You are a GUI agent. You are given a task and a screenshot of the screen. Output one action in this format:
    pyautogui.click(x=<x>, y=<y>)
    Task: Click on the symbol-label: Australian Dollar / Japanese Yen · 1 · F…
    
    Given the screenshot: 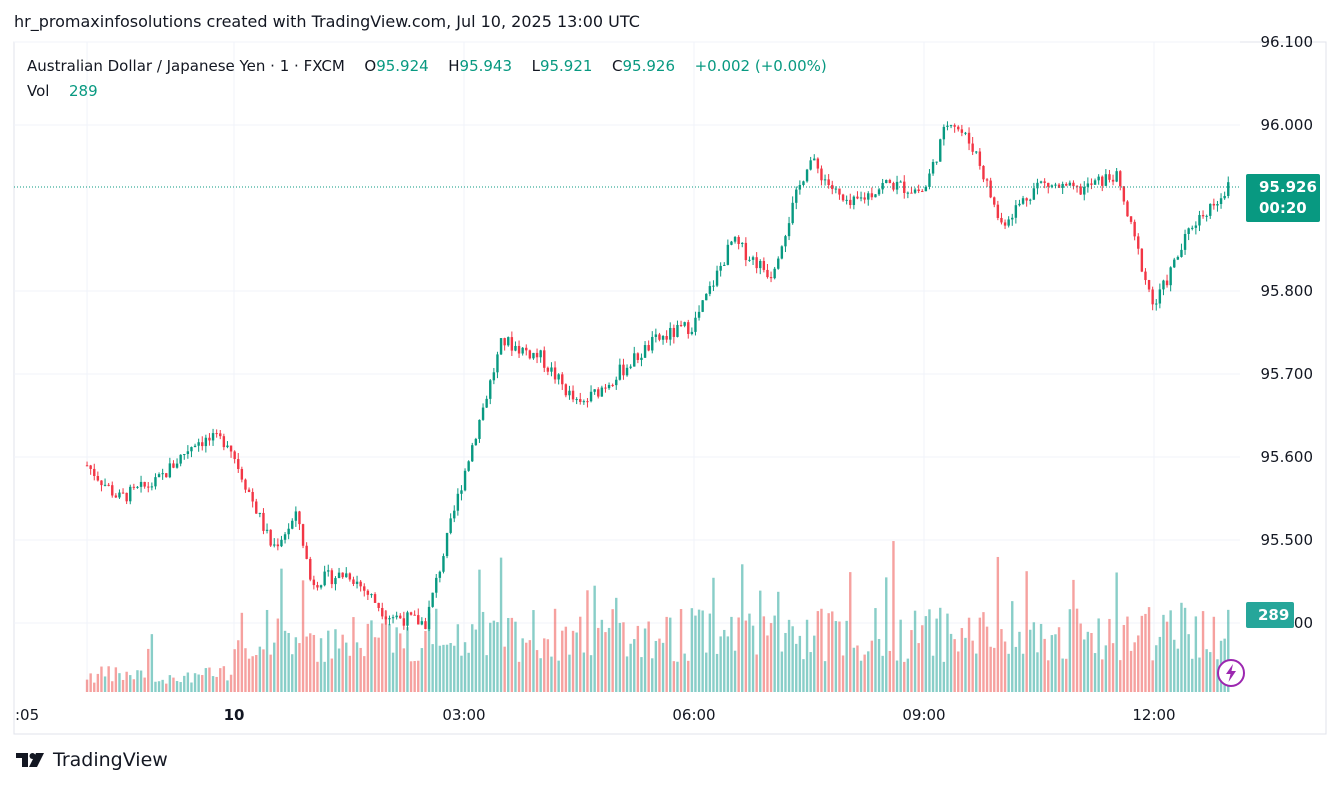 What is the action you would take?
    pyautogui.click(x=186, y=66)
    